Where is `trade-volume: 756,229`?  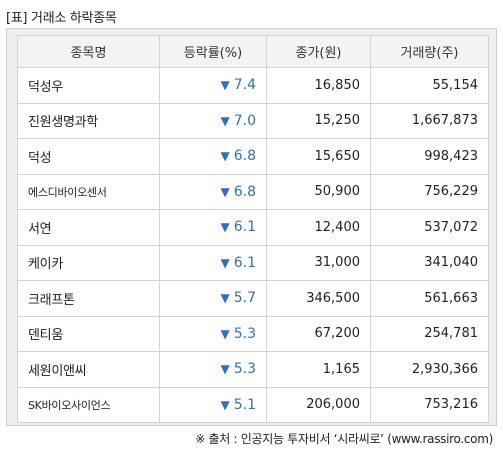 trade-volume: 756,229 is located at coordinates (429, 191).